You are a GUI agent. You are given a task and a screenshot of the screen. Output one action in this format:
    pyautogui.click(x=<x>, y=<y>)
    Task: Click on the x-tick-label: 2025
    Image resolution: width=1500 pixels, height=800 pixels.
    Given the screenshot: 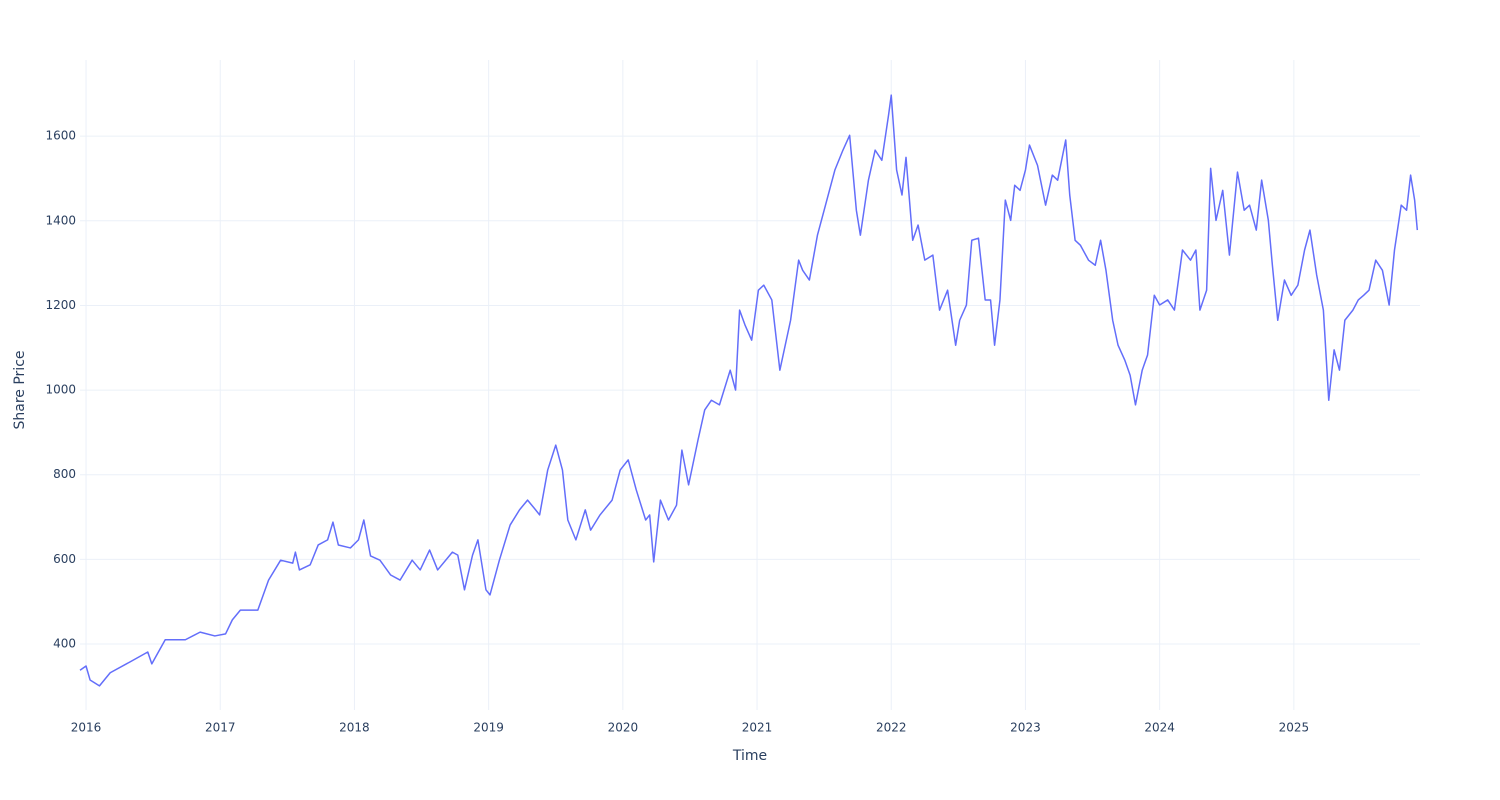 What is the action you would take?
    pyautogui.click(x=1294, y=728)
    